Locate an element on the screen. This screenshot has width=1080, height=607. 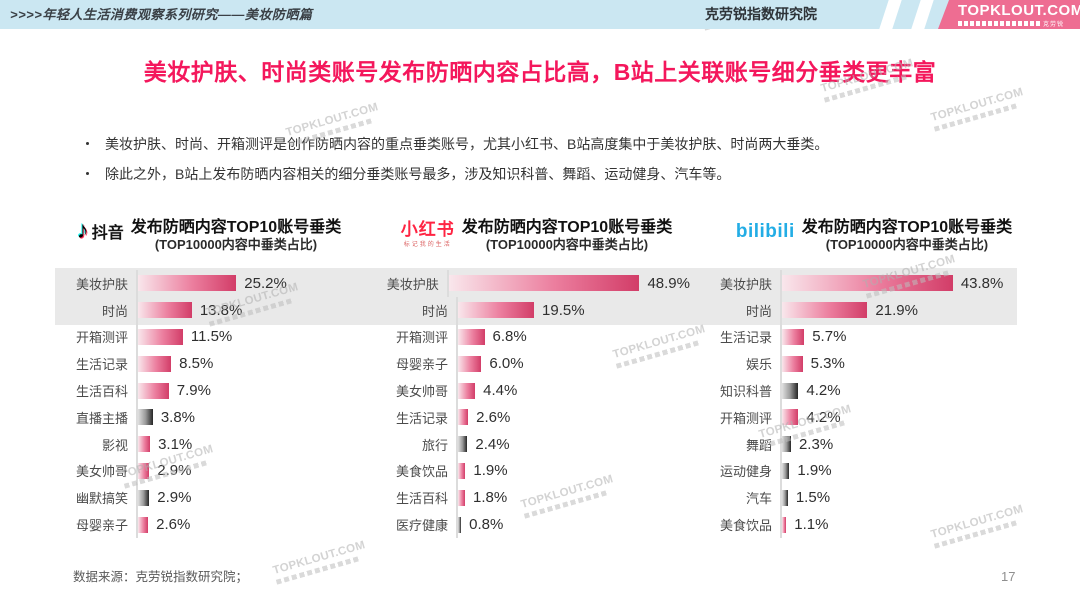
chart-row: 时尚 21.9% is located at coordinates (874, 310).